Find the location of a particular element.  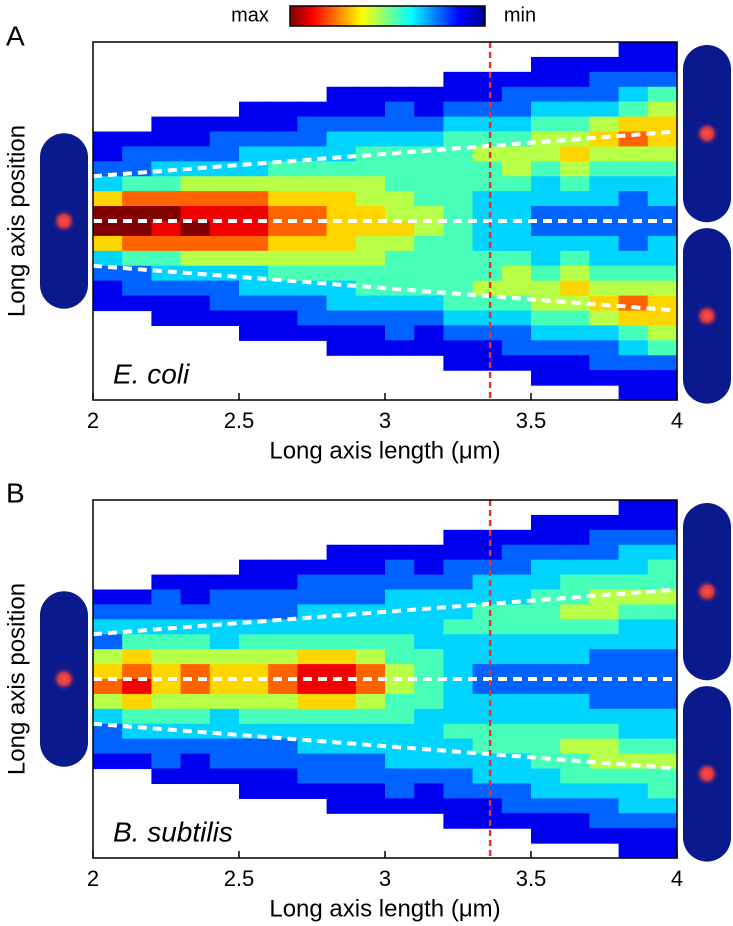

x-tick-label: 2 is located at coordinates (93, 420).